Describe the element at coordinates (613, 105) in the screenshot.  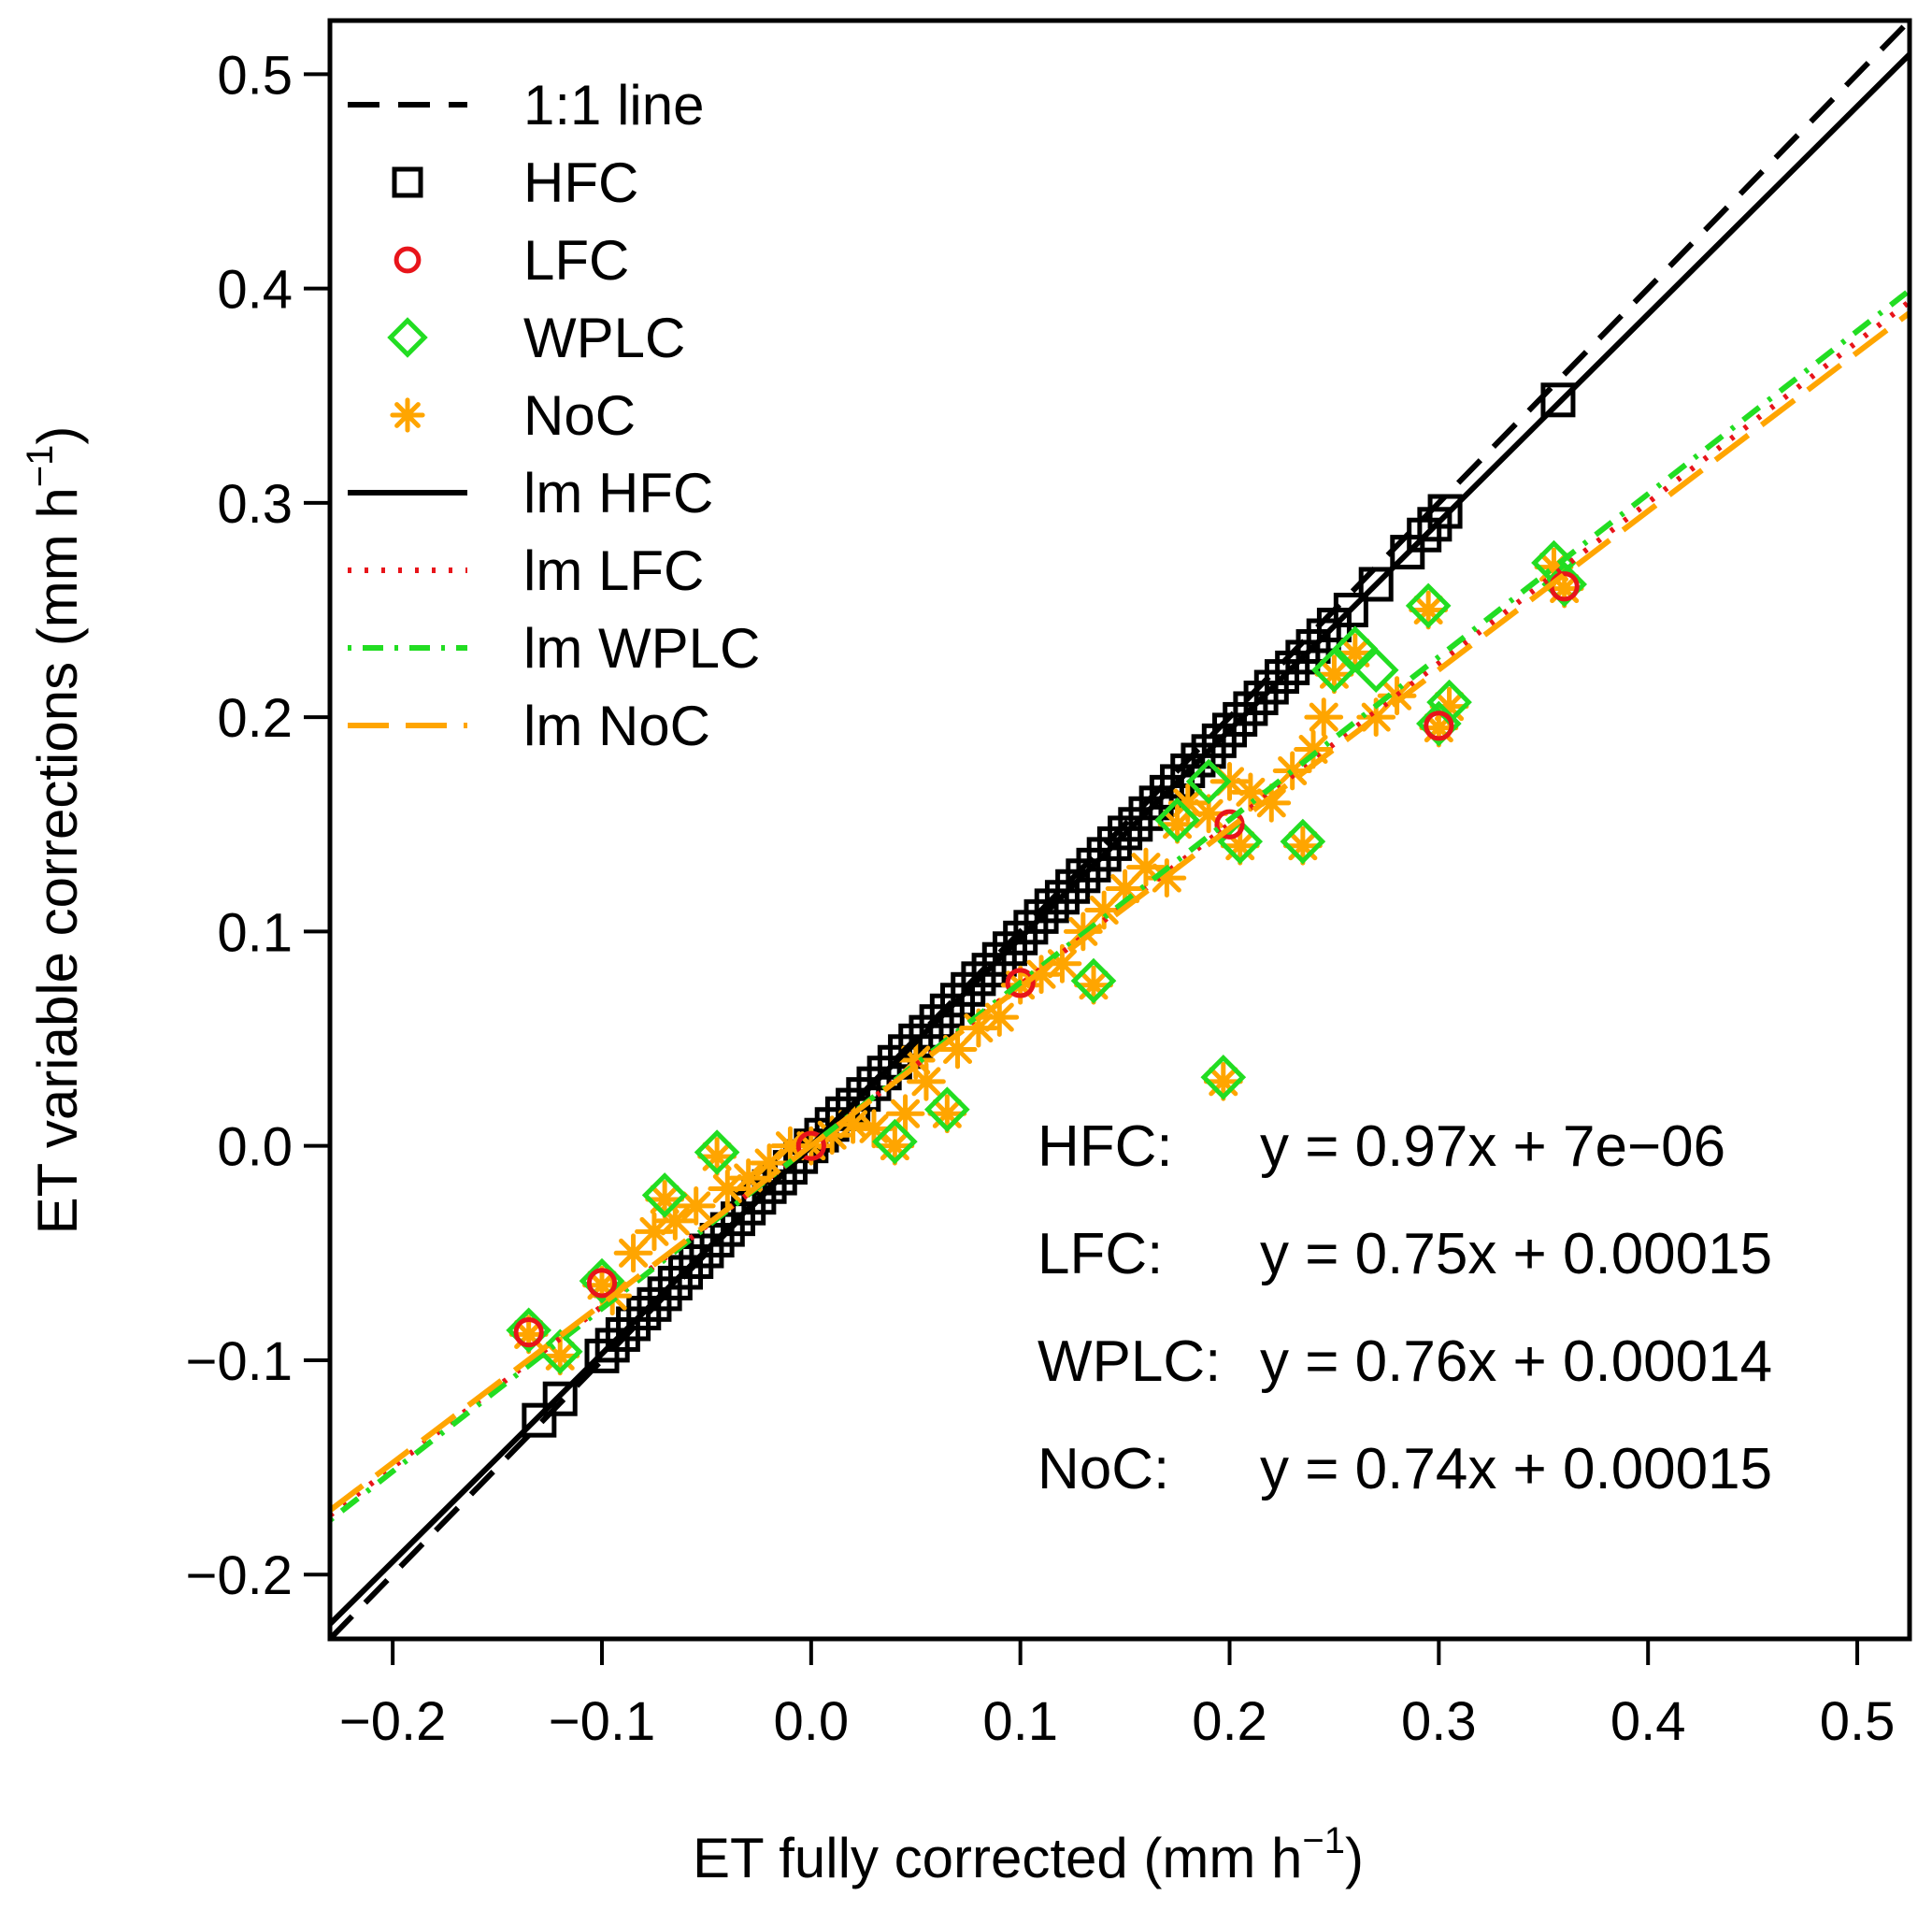
I see `legend-label: 1:1 line` at that location.